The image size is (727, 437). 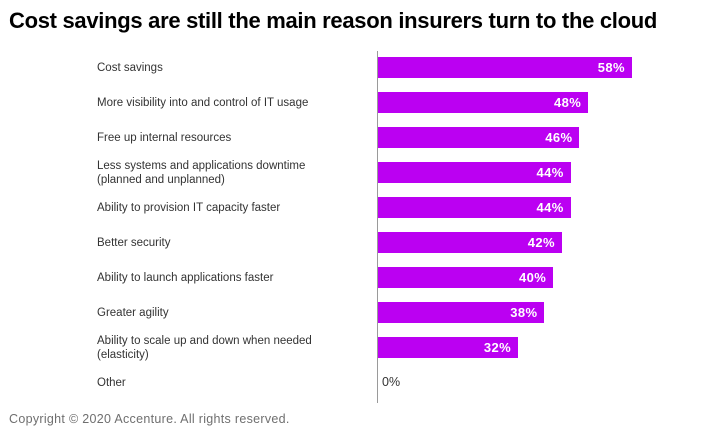 I want to click on chart-row: Better security 42%, so click(x=363, y=242).